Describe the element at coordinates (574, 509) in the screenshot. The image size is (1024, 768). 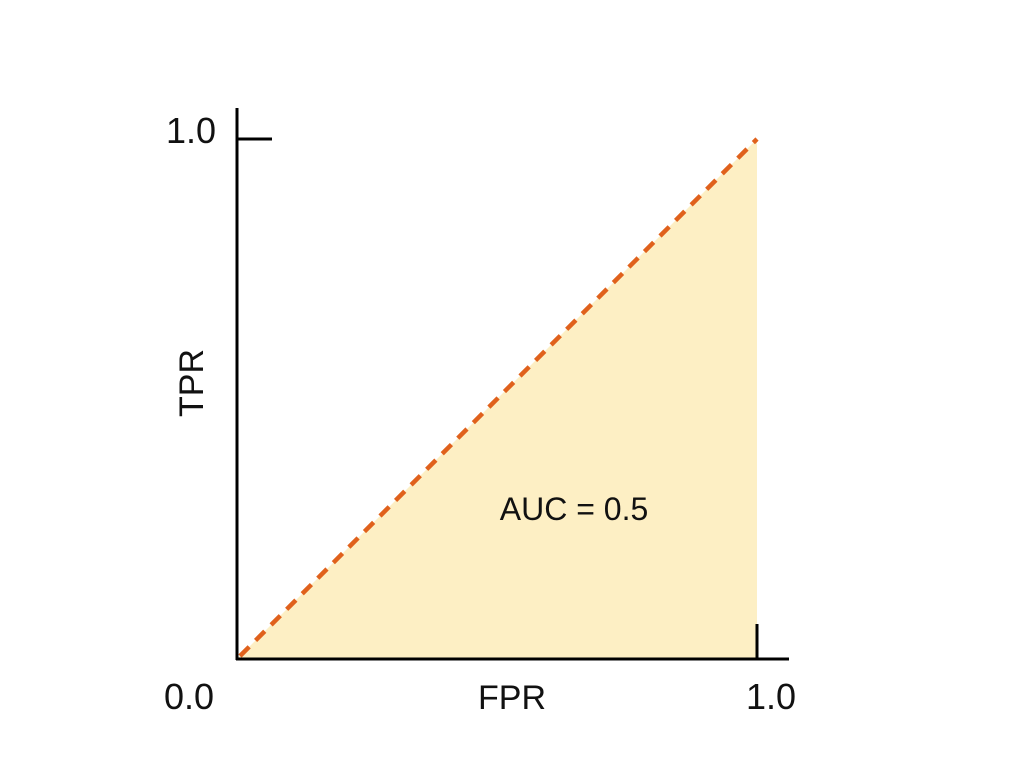
I see `auc-annotation: AUC = 0.5` at that location.